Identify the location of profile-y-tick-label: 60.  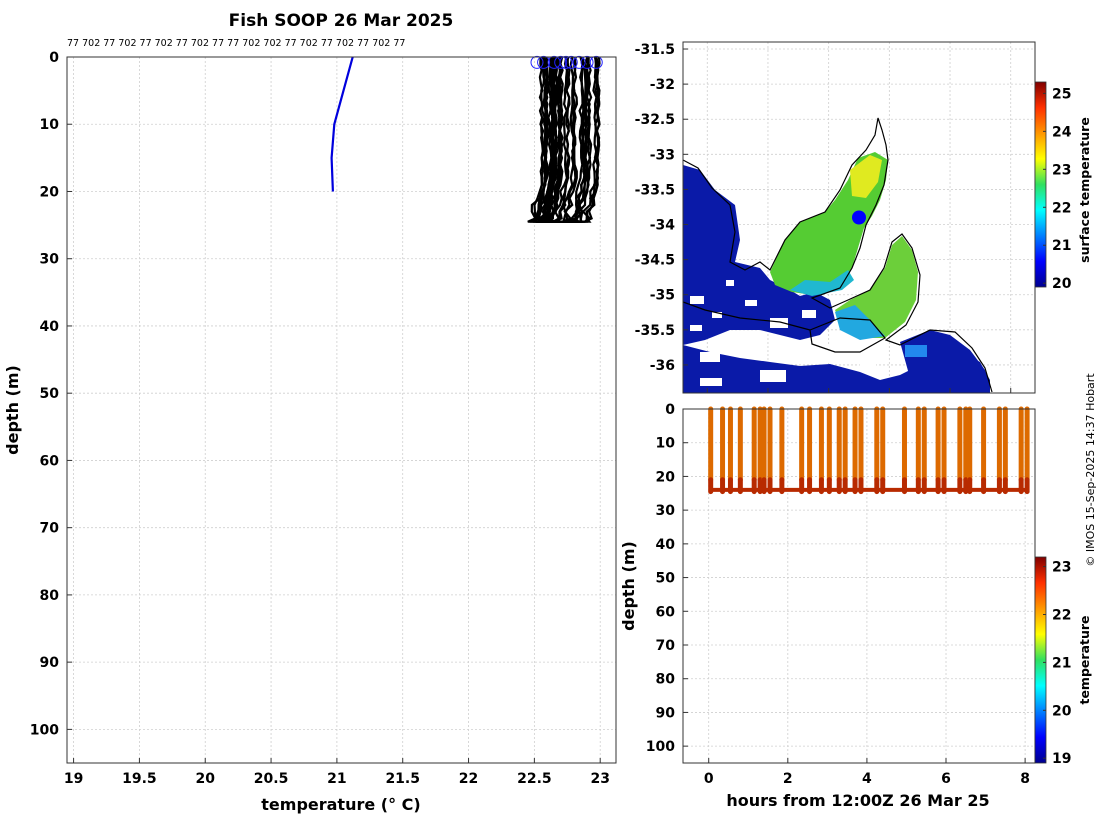
(50, 461).